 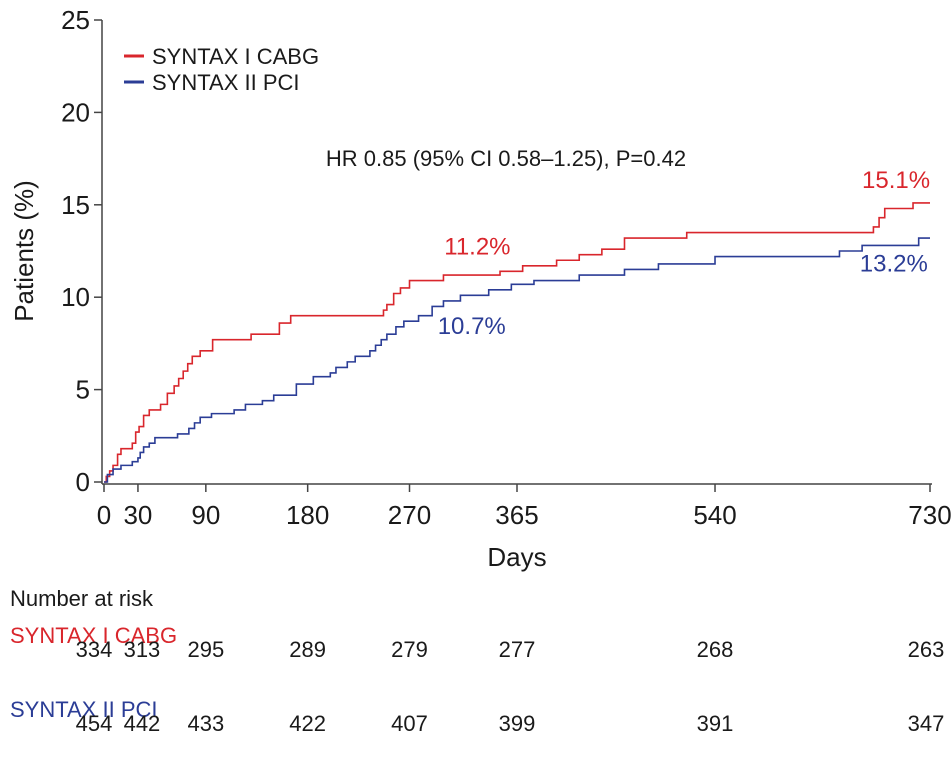 What do you see at coordinates (137, 515) in the screenshot?
I see `x-tick-label: 30` at bounding box center [137, 515].